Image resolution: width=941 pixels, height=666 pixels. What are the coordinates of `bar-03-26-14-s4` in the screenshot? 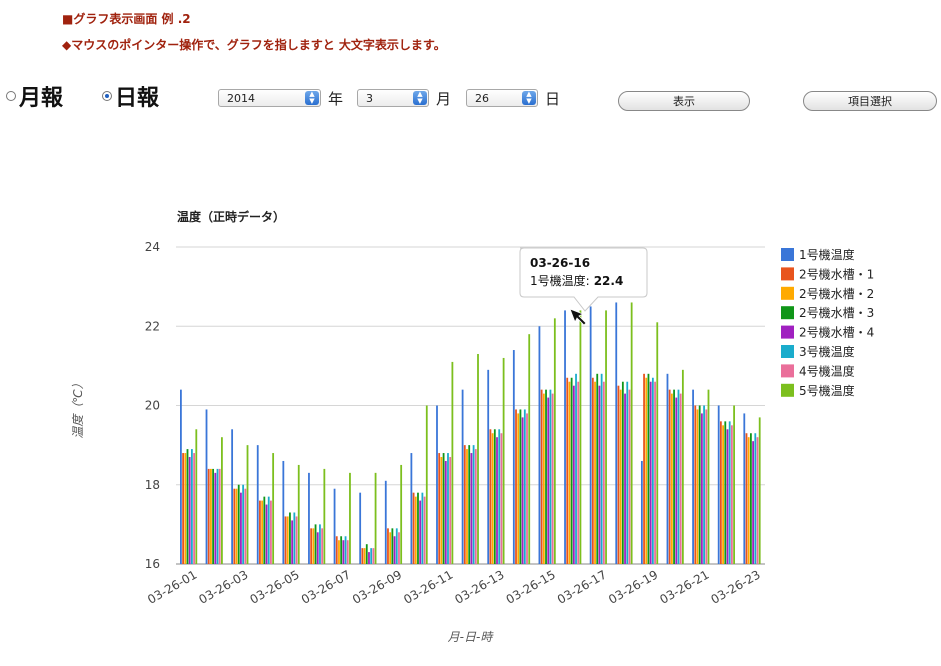 It's located at (520, 486).